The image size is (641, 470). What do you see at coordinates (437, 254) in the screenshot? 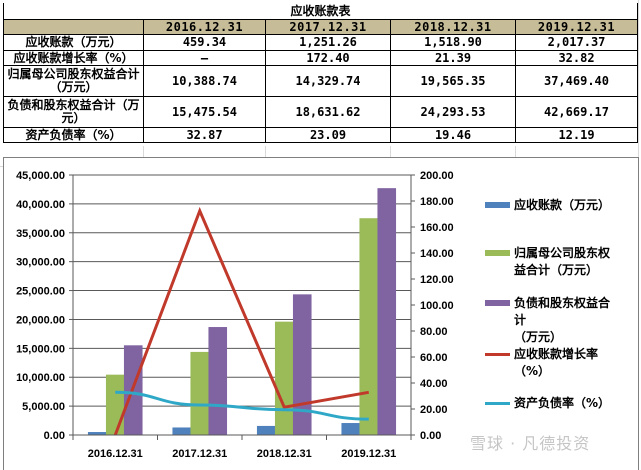
I see `svg-text: 140.00` at bounding box center [437, 254].